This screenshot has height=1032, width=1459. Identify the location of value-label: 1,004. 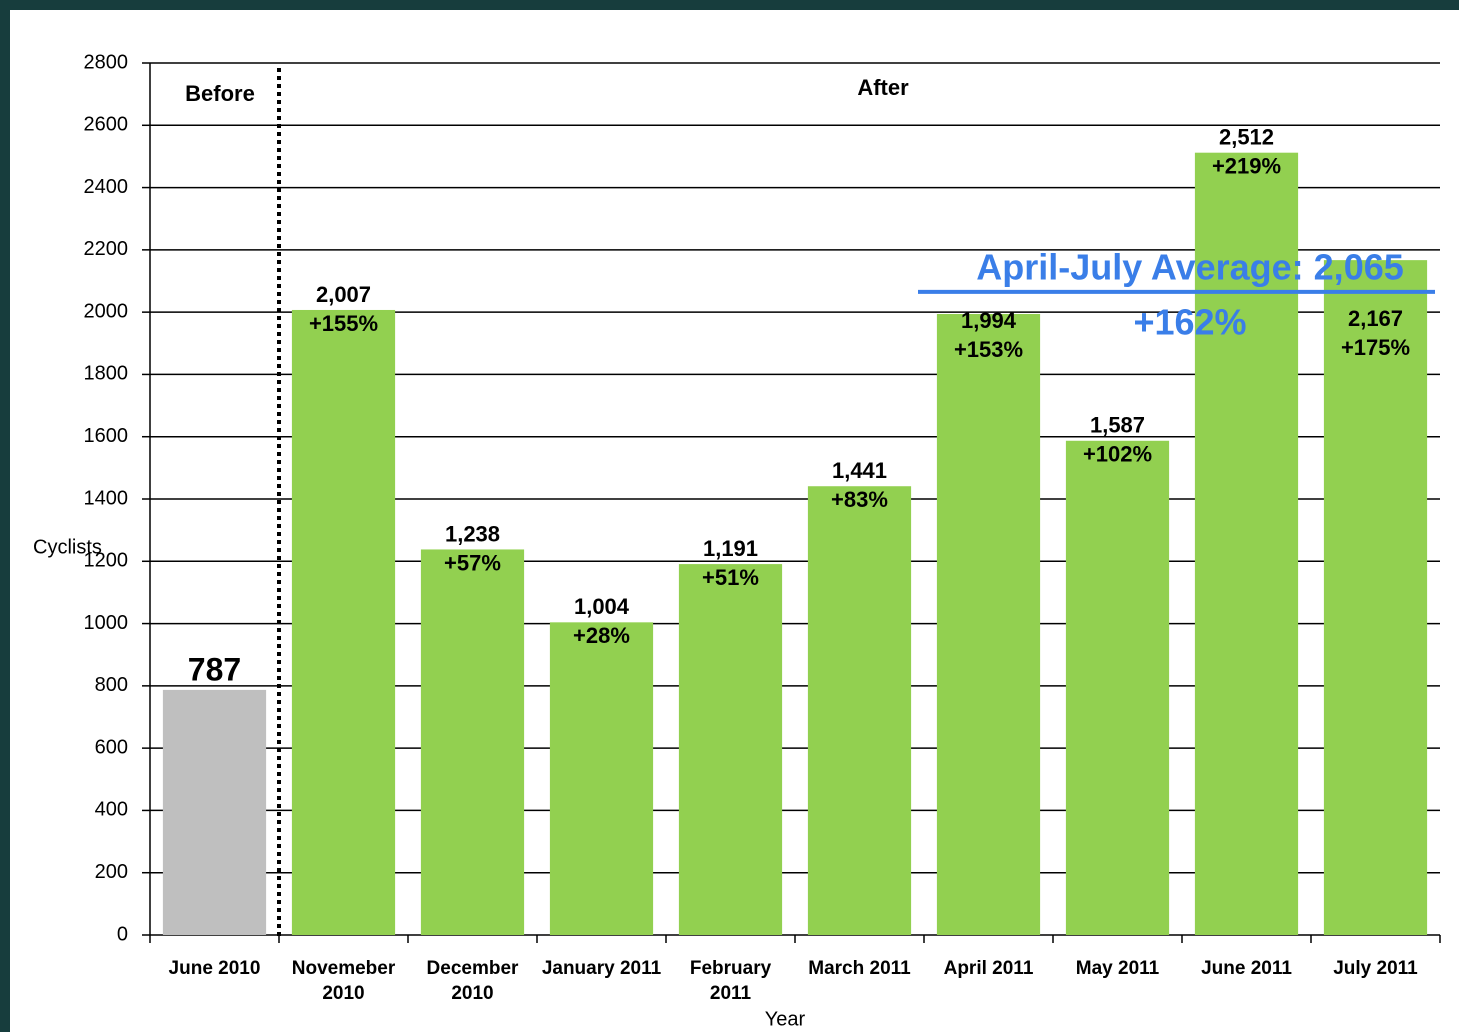
(602, 606).